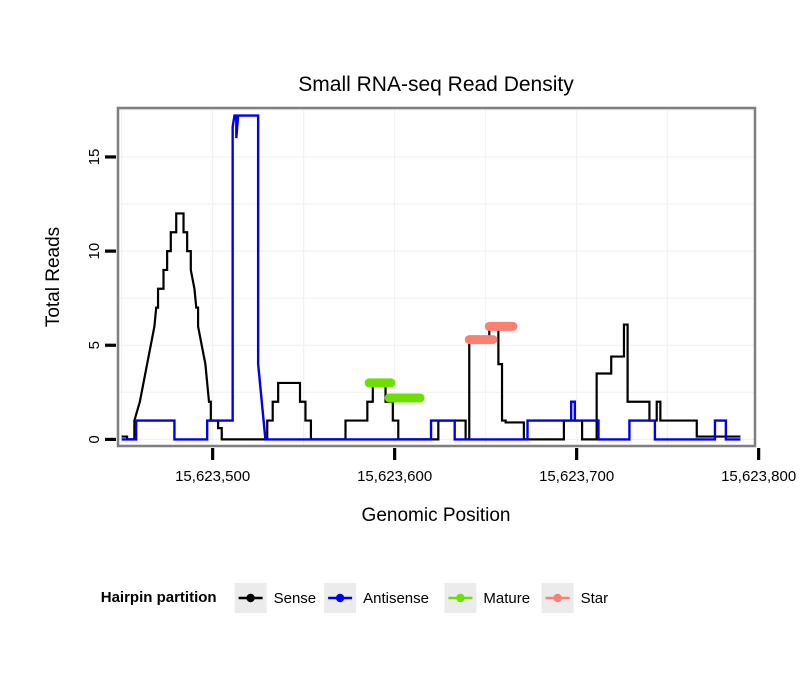 The height and width of the screenshot is (690, 810). I want to click on legend-entry-mature: Mature, so click(487, 598).